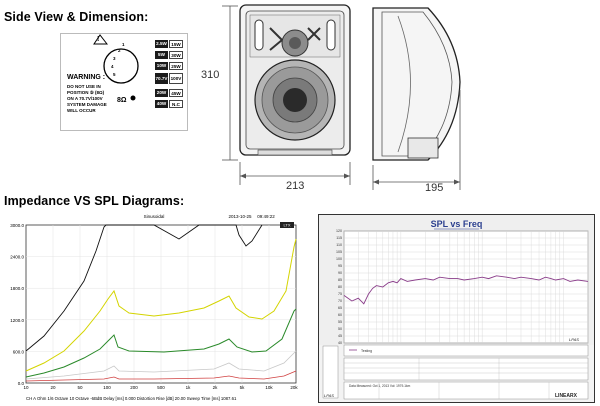 Image resolution: width=600 pixels, height=406 pixels. What do you see at coordinates (122, 100) in the screenshot?
I see `ohm-label: 8Ω` at bounding box center [122, 100].